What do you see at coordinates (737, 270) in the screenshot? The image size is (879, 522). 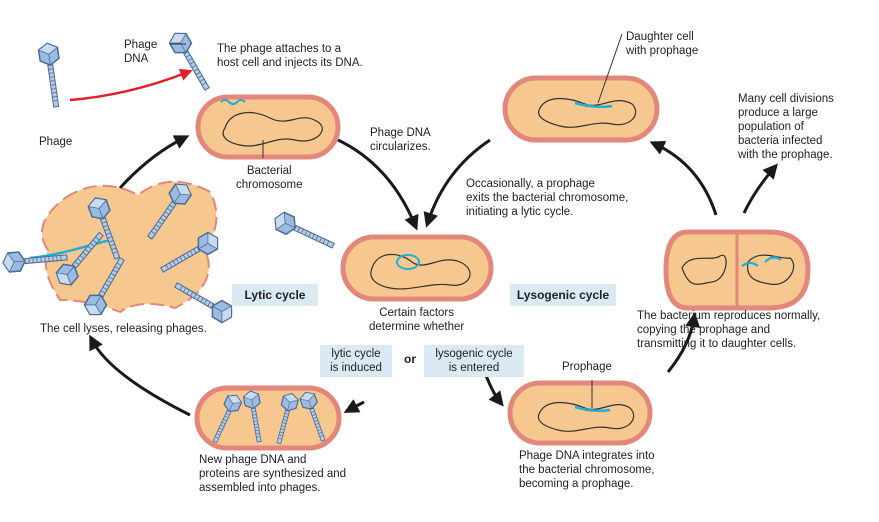 I see `dividing-cell` at bounding box center [737, 270].